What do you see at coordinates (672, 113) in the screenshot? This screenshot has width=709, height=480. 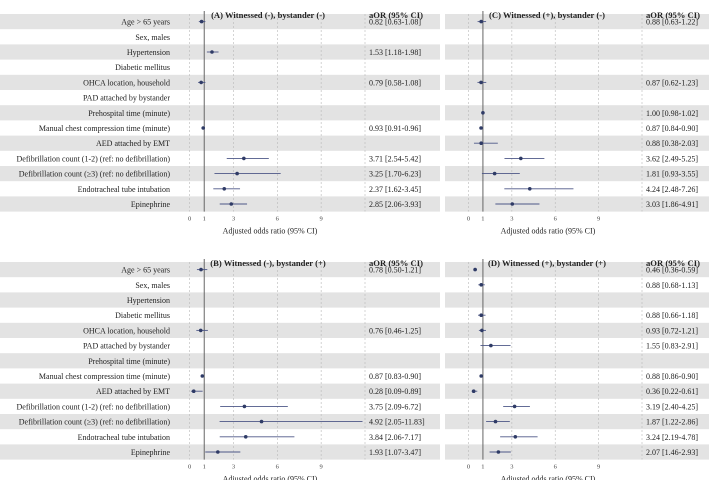 I see `aor-value: 1.00 [0.98-1.02]` at bounding box center [672, 113].